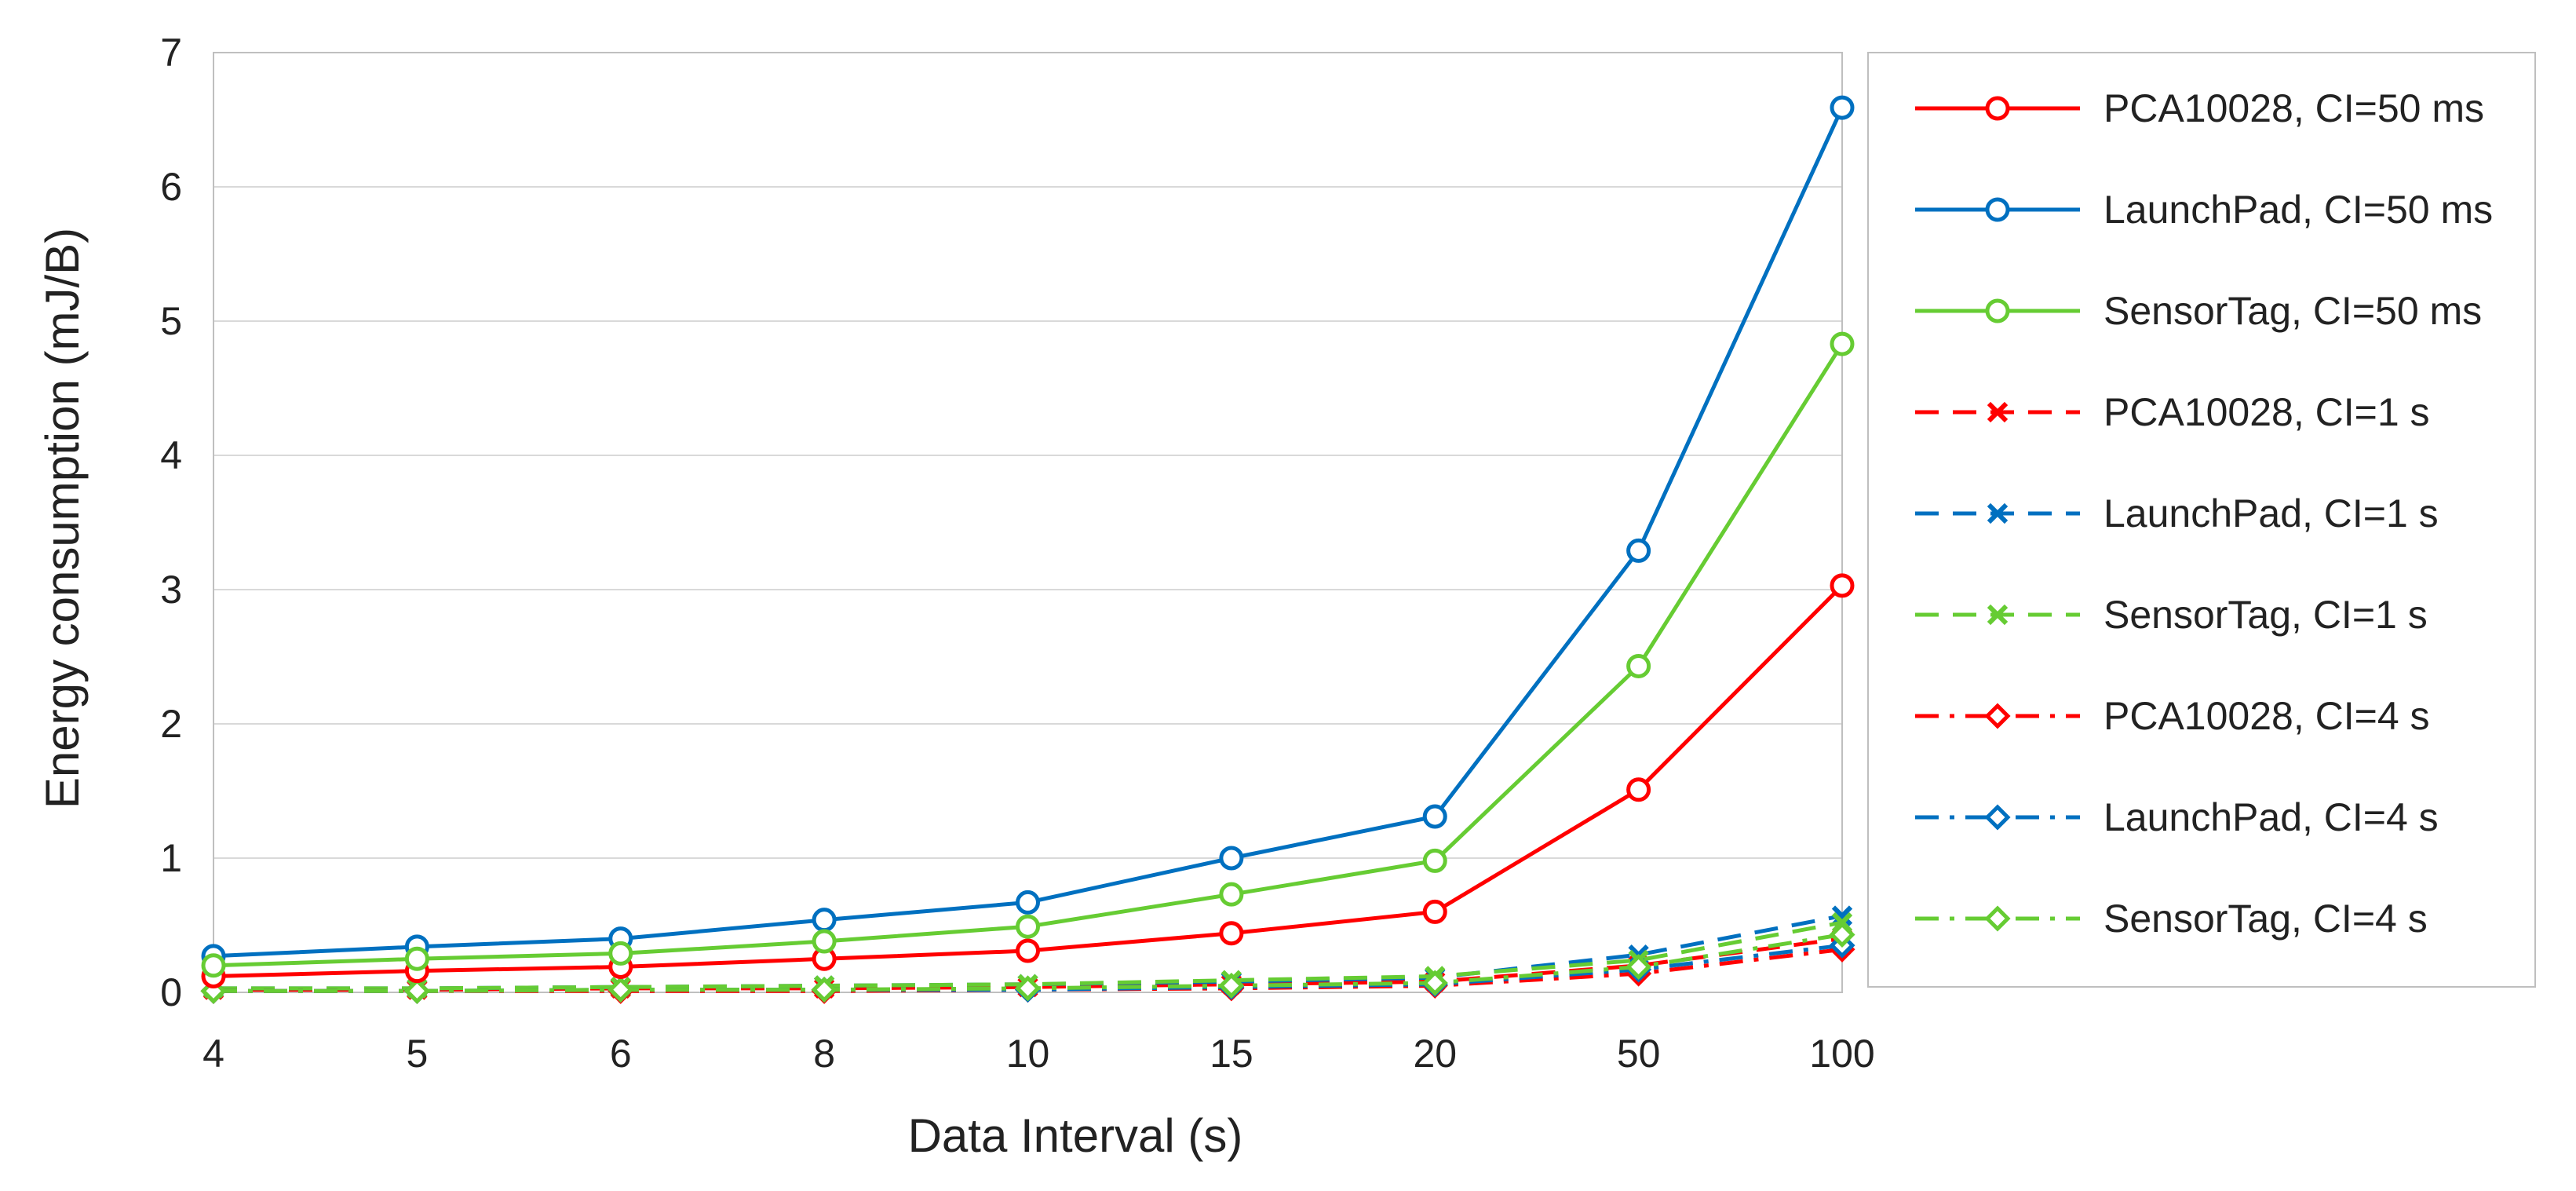 Image resolution: width=2576 pixels, height=1191 pixels. Describe the element at coordinates (1231, 1054) in the screenshot. I see `x-tick-label-15: 15` at that location.